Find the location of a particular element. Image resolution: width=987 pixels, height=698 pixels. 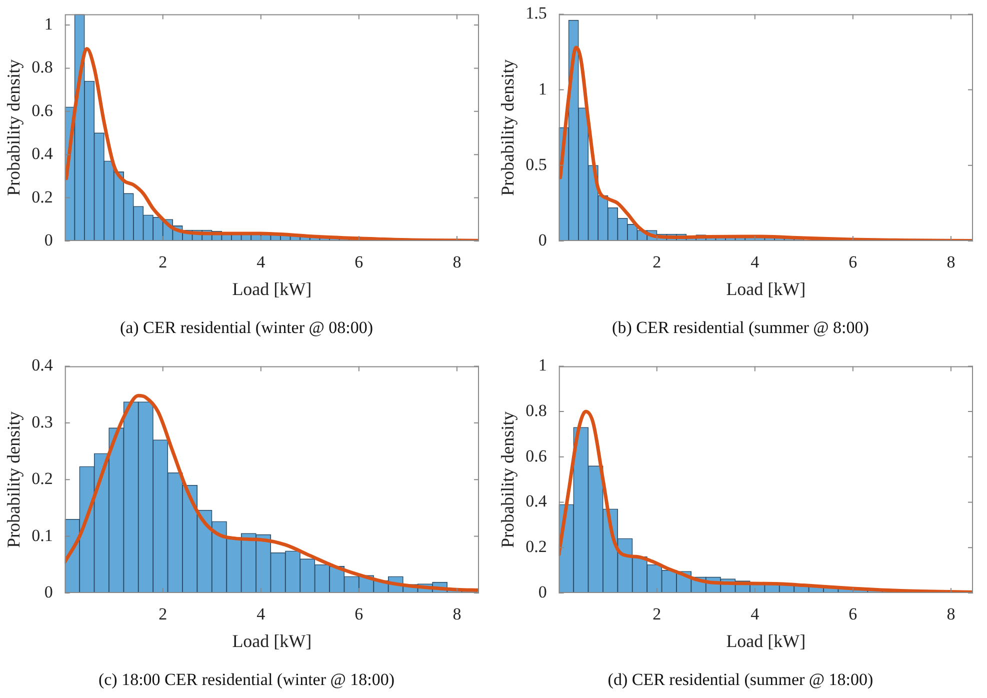

y-tick-label: 1.5 is located at coordinates (536, 13).